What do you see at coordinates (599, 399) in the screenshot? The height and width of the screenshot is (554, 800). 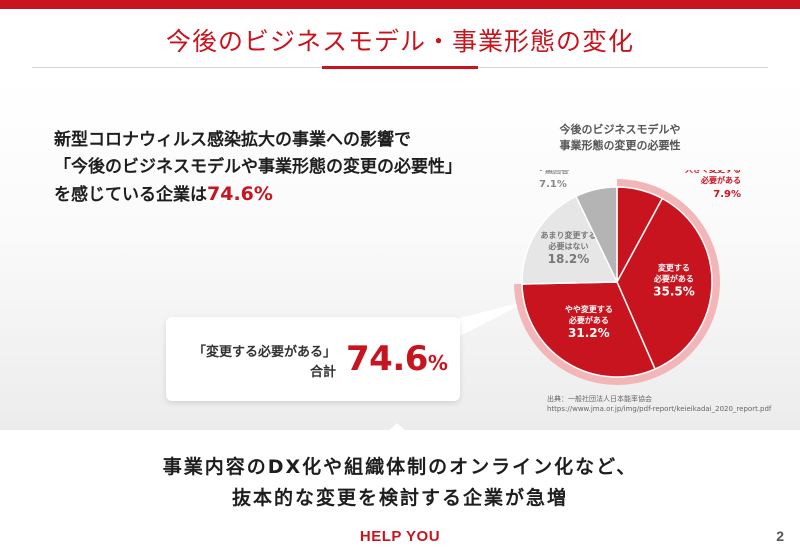 I see `source-line-1: 出典：一般社団法人日本能率協会` at bounding box center [599, 399].